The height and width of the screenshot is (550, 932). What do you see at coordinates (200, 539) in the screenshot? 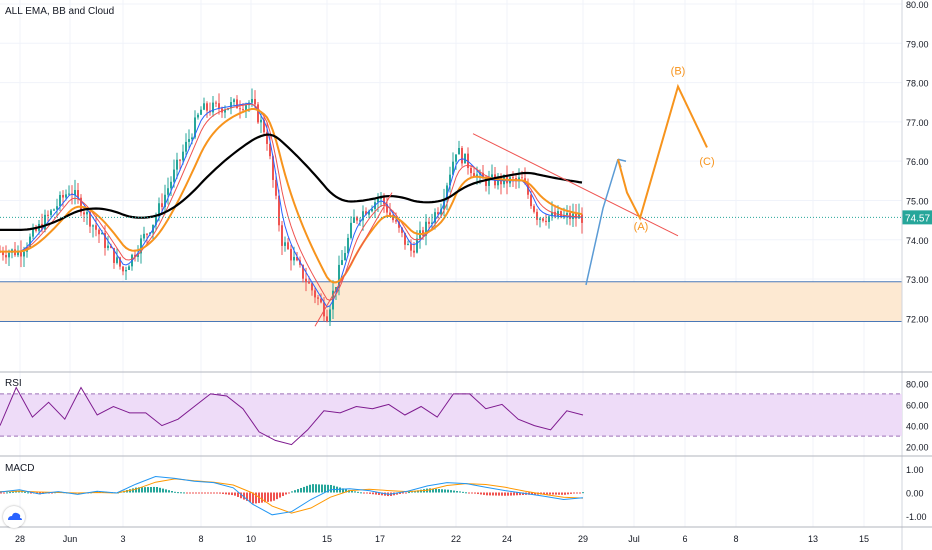
I see `time-axis-tick: 8` at bounding box center [200, 539].